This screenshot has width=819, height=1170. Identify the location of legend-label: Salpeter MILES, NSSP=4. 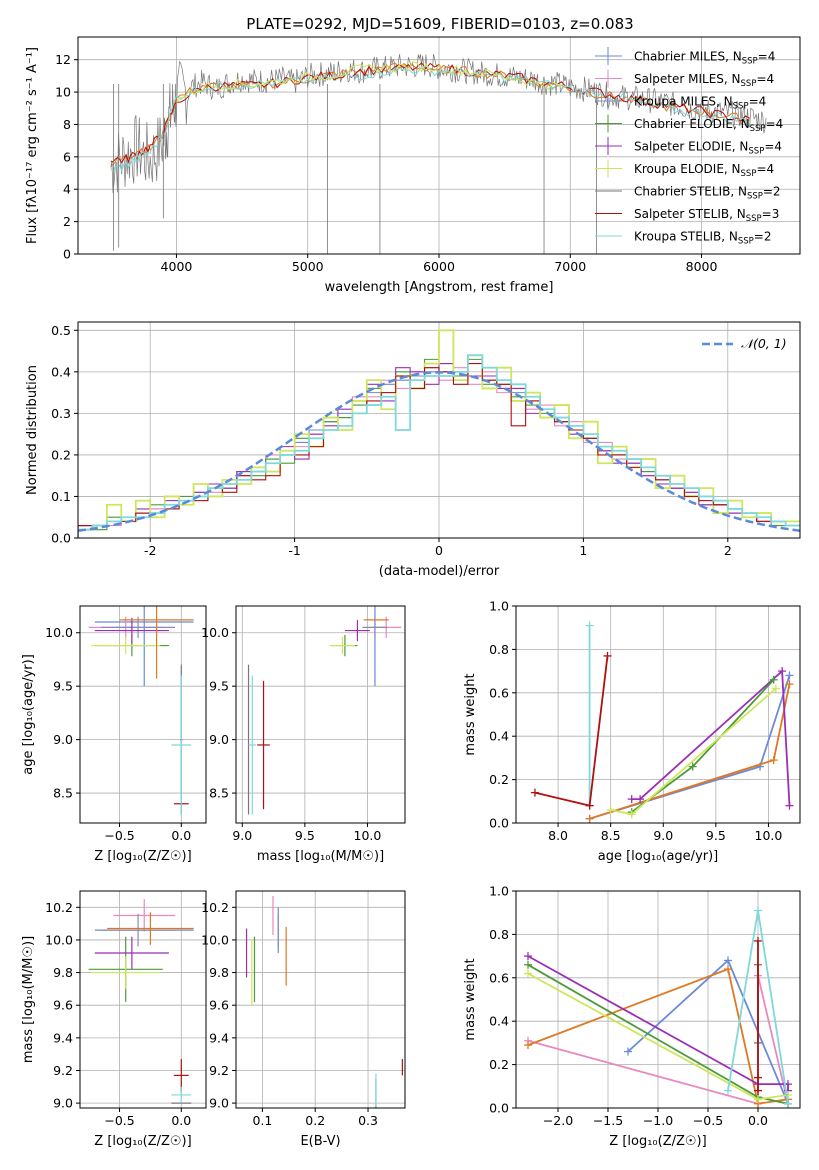
(704, 80).